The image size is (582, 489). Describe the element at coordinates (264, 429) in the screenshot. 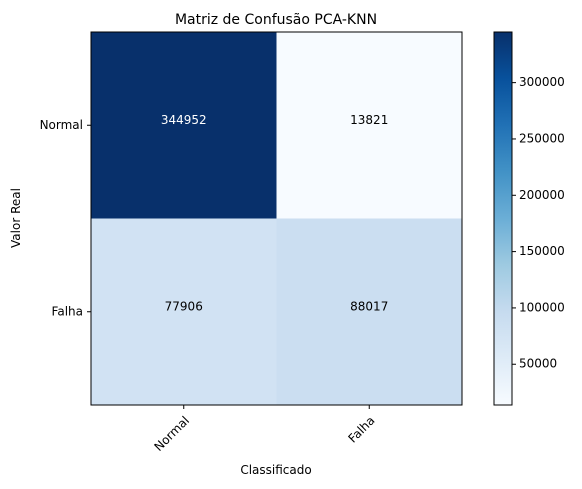

I see `x-tick-group: Normal Falha` at that location.